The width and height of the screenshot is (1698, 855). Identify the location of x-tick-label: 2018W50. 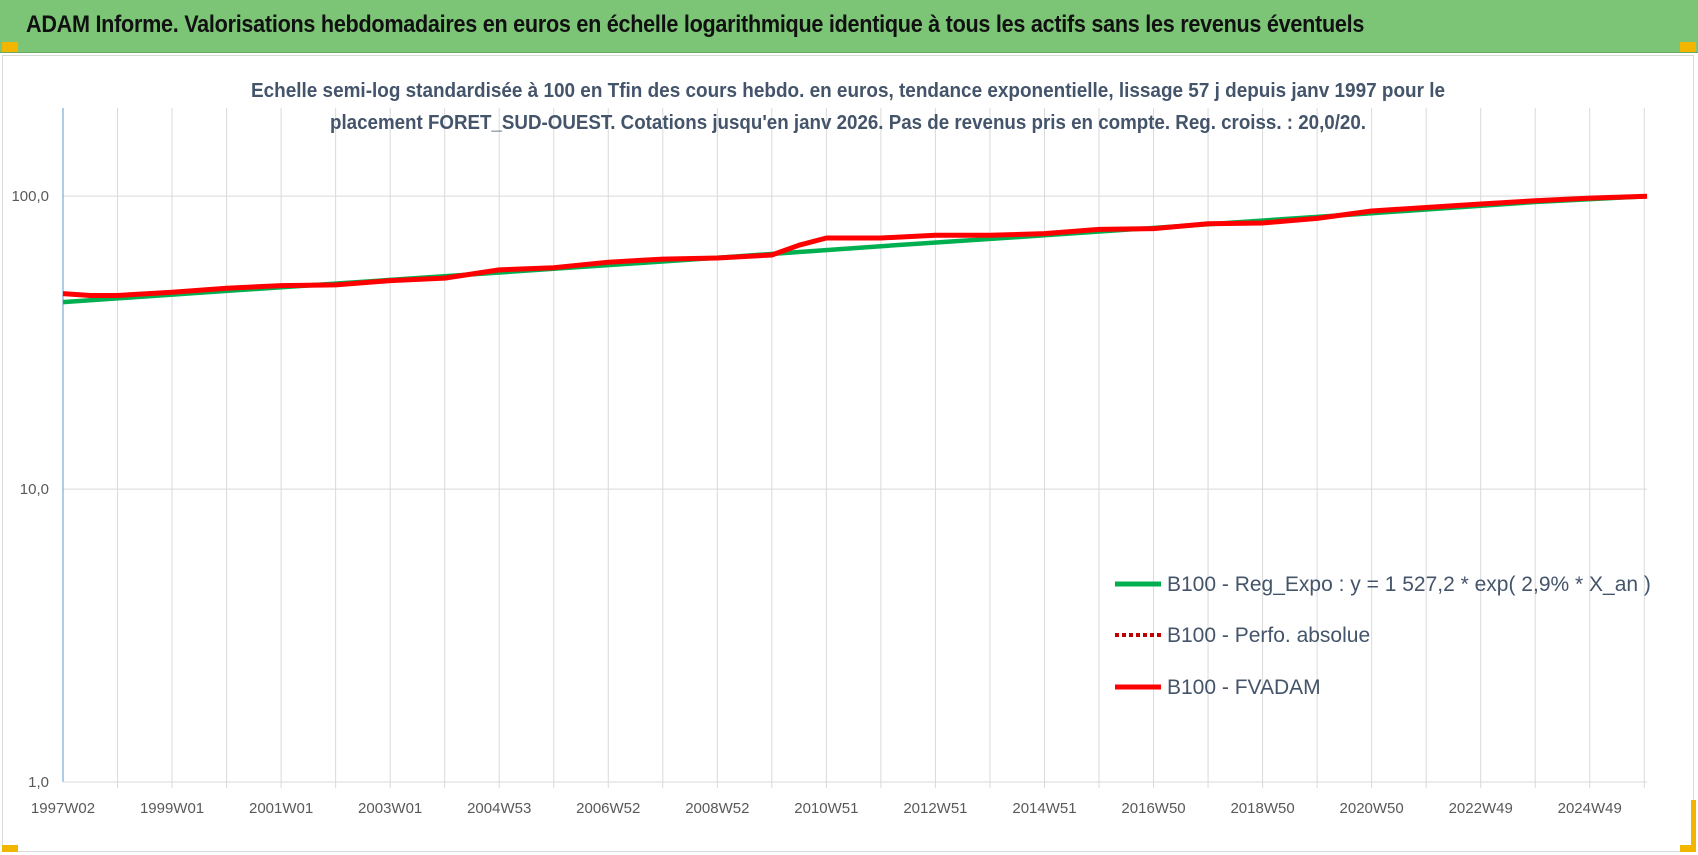
(1262, 808).